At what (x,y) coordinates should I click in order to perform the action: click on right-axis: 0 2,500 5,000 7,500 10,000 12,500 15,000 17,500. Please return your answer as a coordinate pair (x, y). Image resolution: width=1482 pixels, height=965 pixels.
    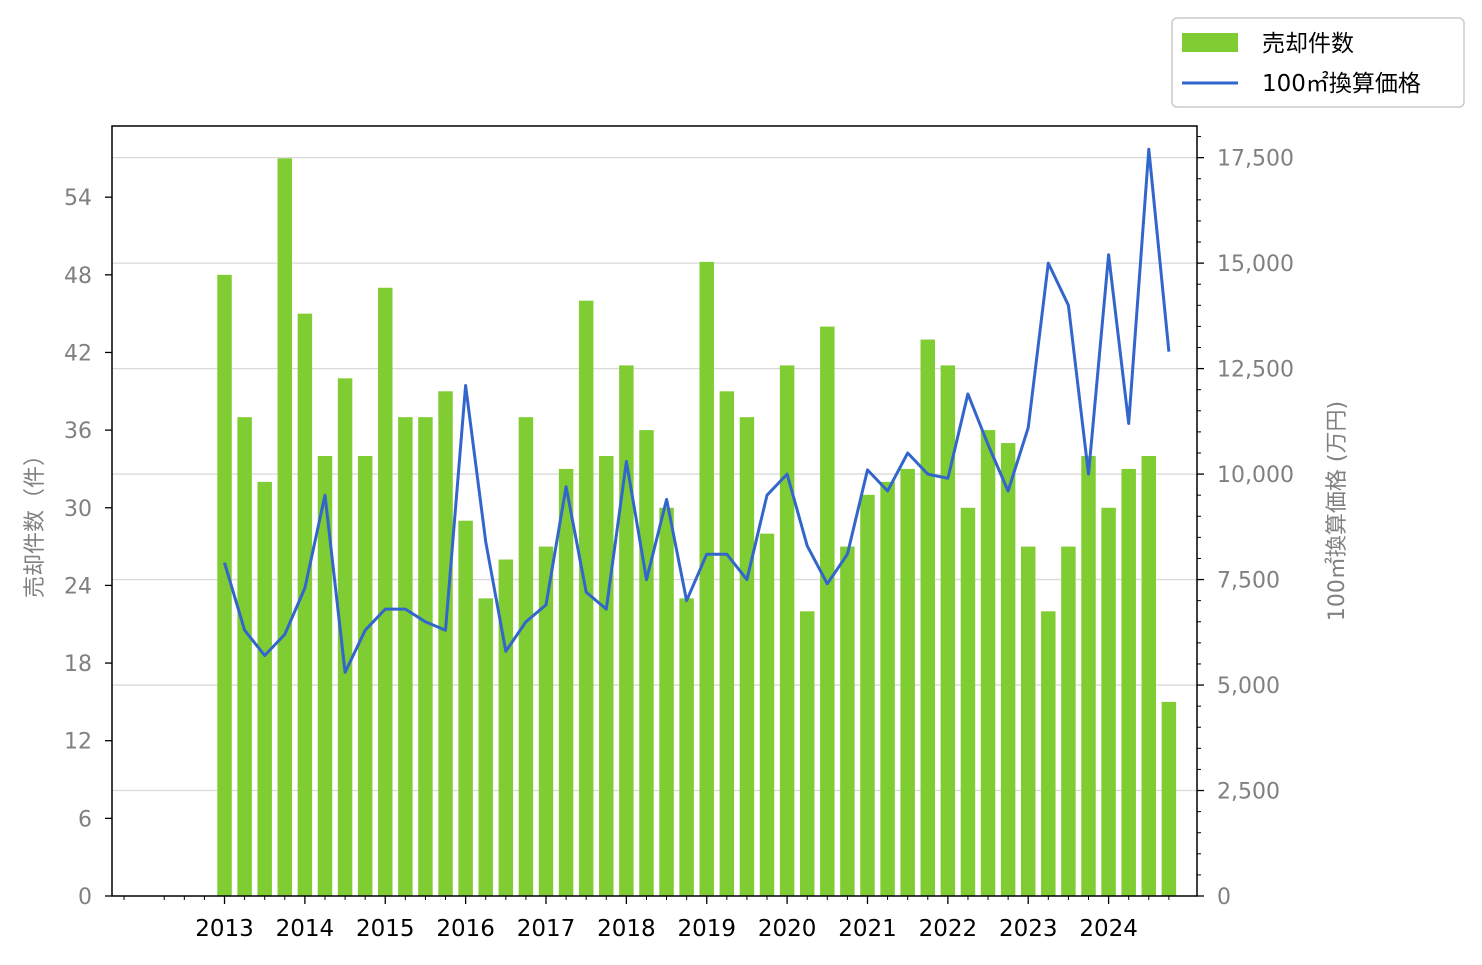
    Looking at the image, I should click on (1245, 523).